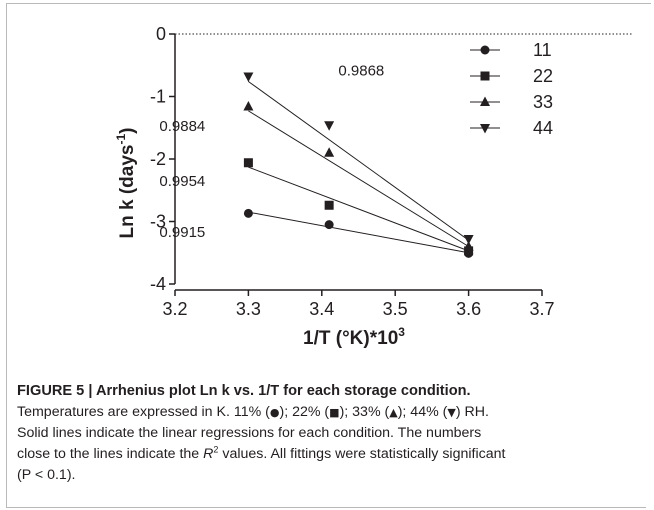  Describe the element at coordinates (6, 255) in the screenshot. I see `figure-frame-left-border` at that location.